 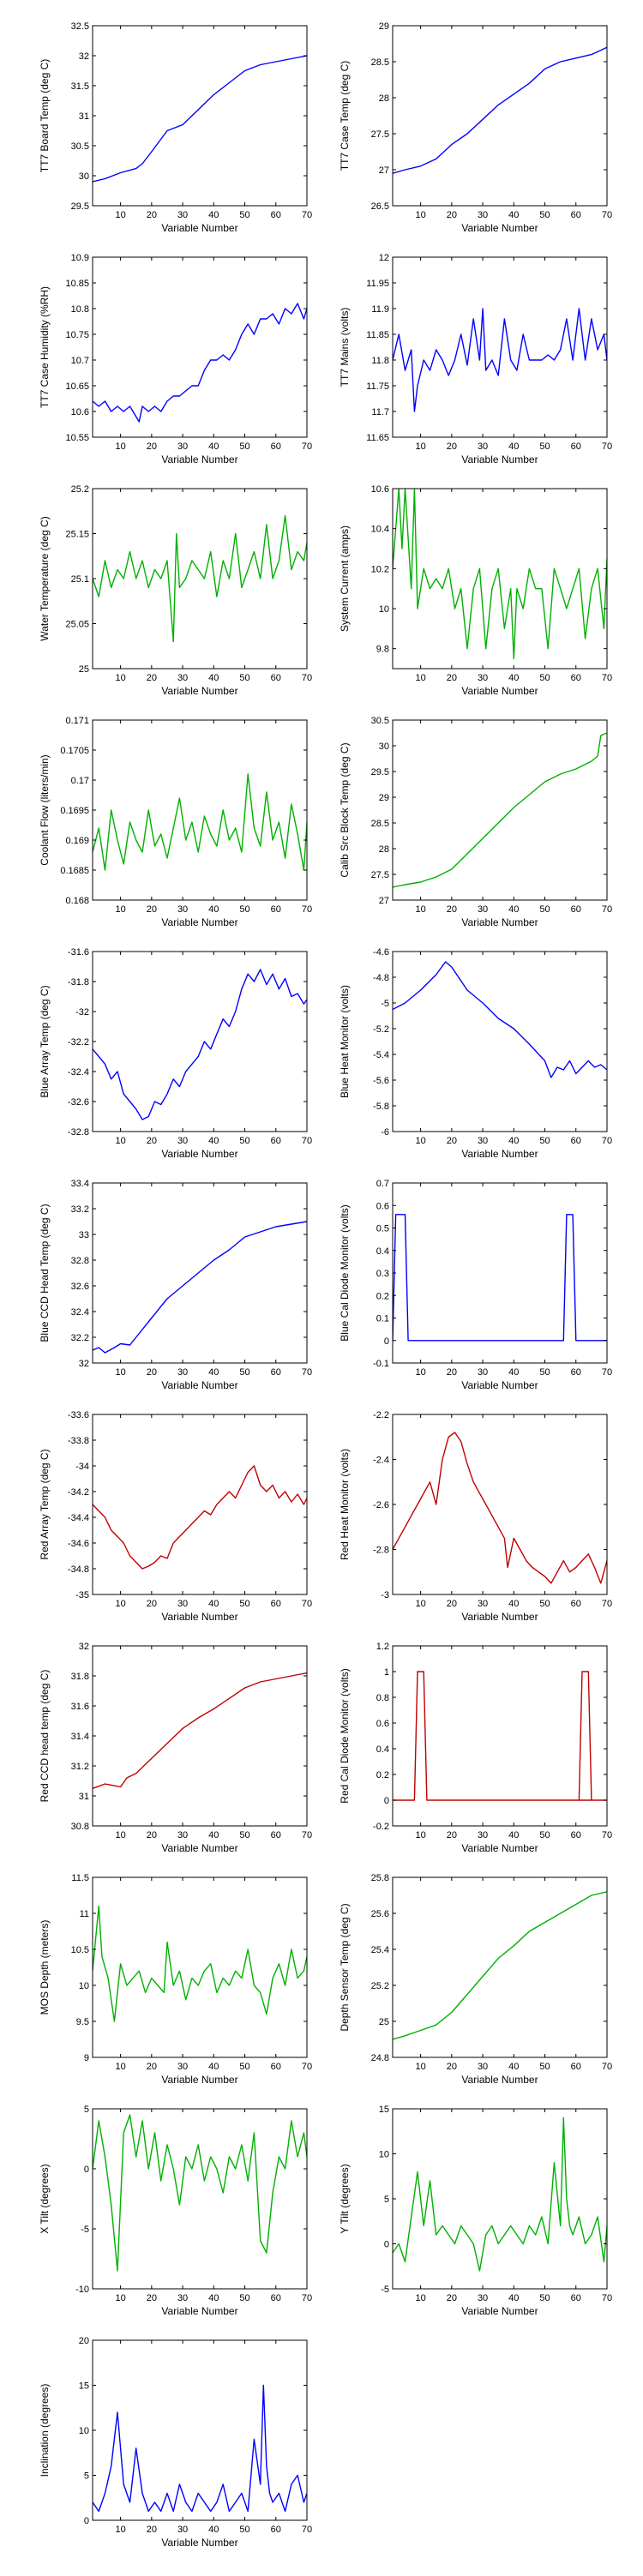 I want to click on y-tick-label: 0.1695, so click(x=74, y=811).